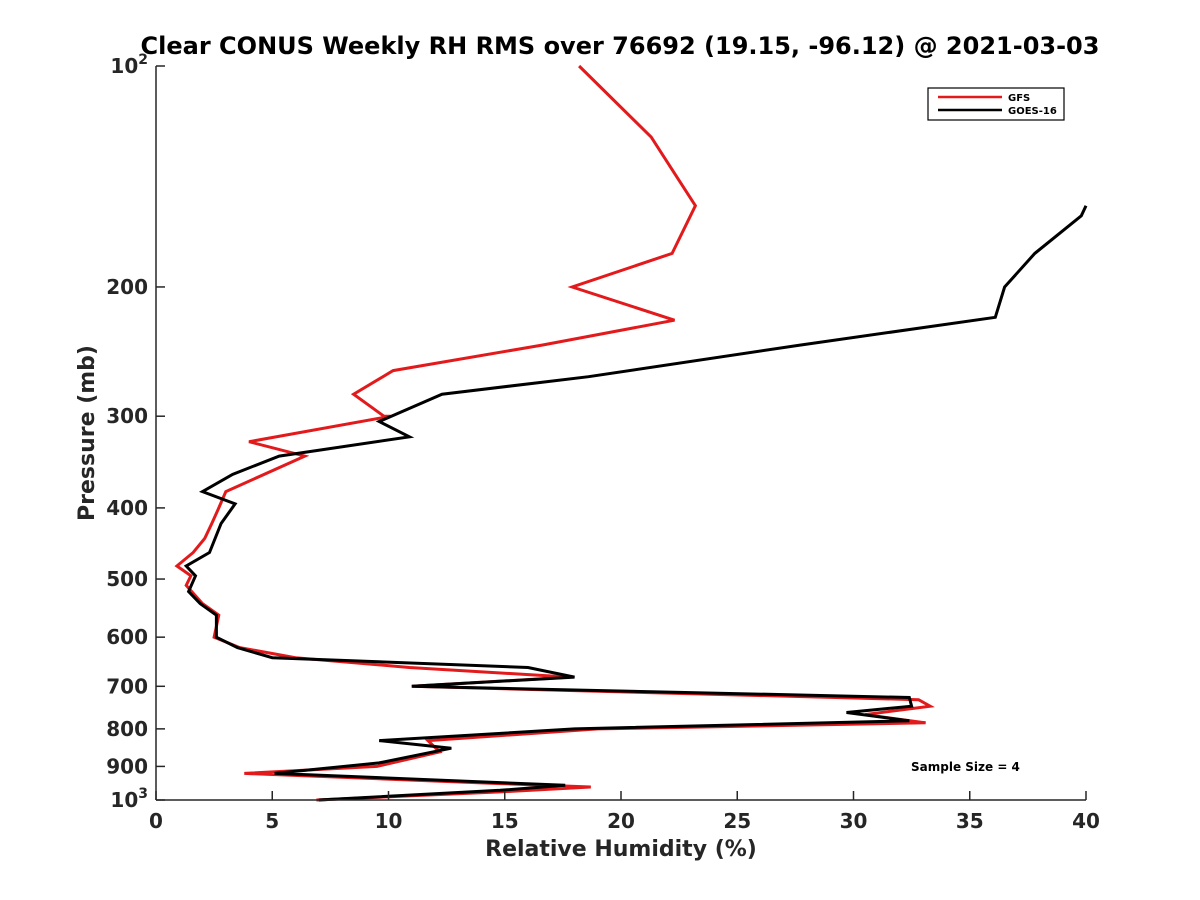 The width and height of the screenshot is (1200, 900). I want to click on legend-gfs-label: GFS, so click(1019, 98).